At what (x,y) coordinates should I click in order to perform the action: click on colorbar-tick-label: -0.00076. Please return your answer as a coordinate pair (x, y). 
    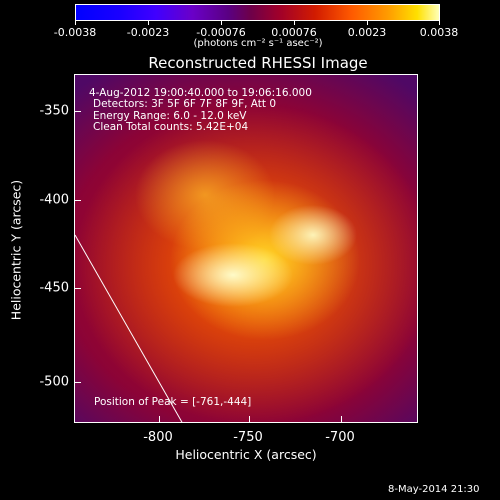
    Looking at the image, I should click on (221, 32).